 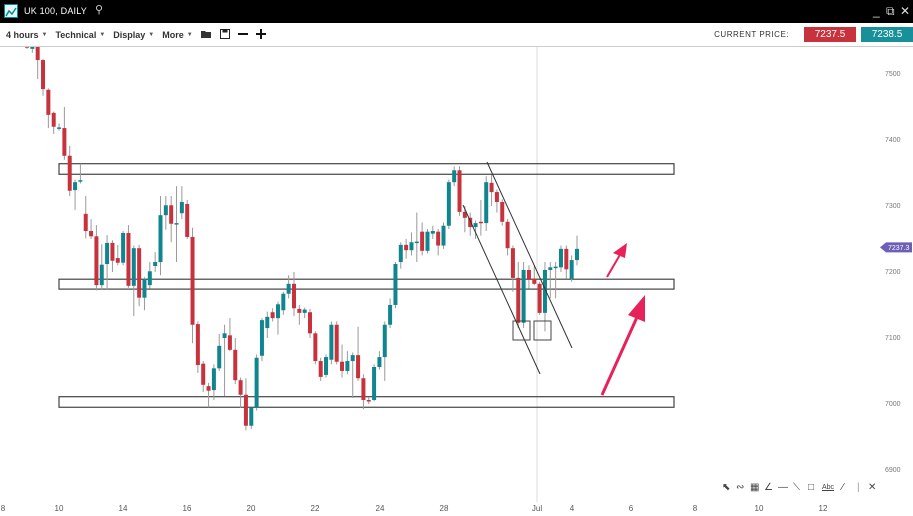 I want to click on save-icon, so click(x=224, y=35).